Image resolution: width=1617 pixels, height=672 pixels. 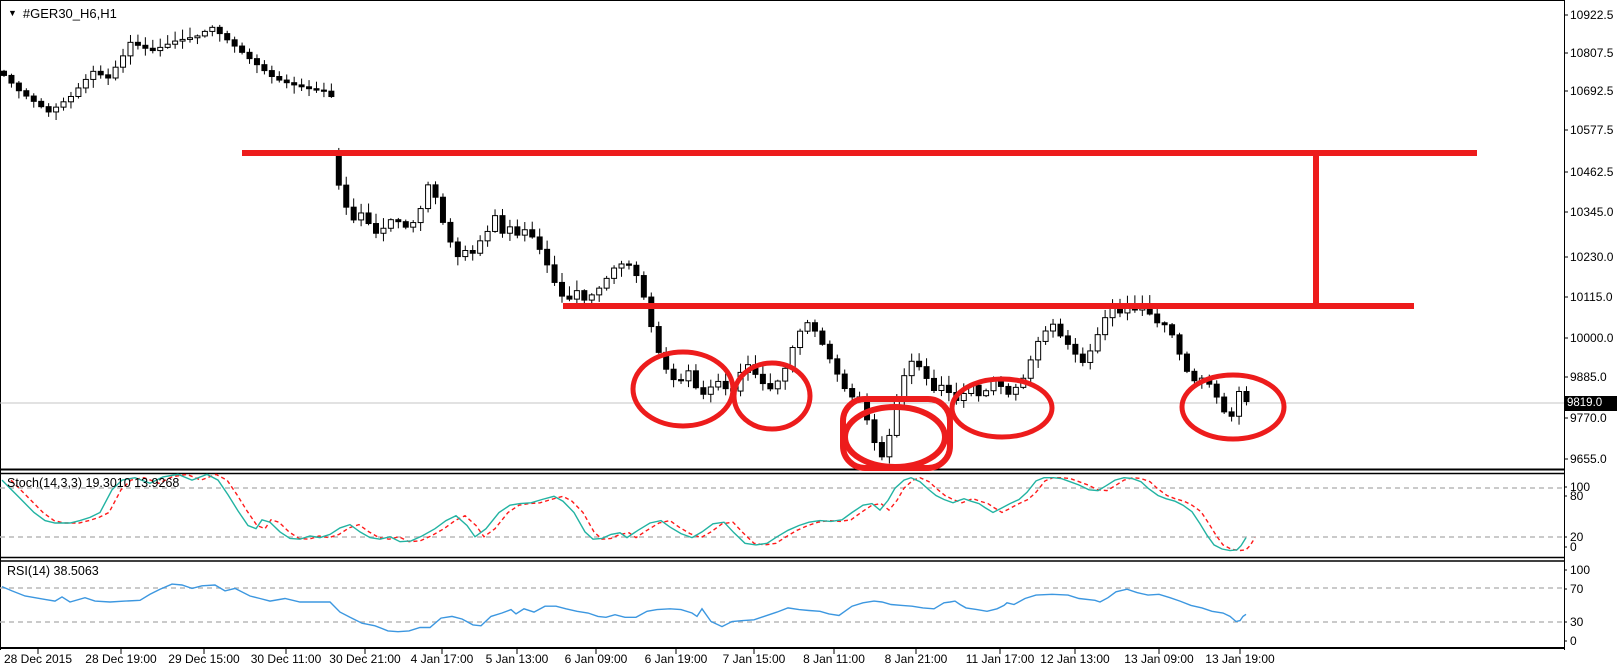 I want to click on date-axis-label: 11 Jan 17:00, so click(x=1000, y=659).